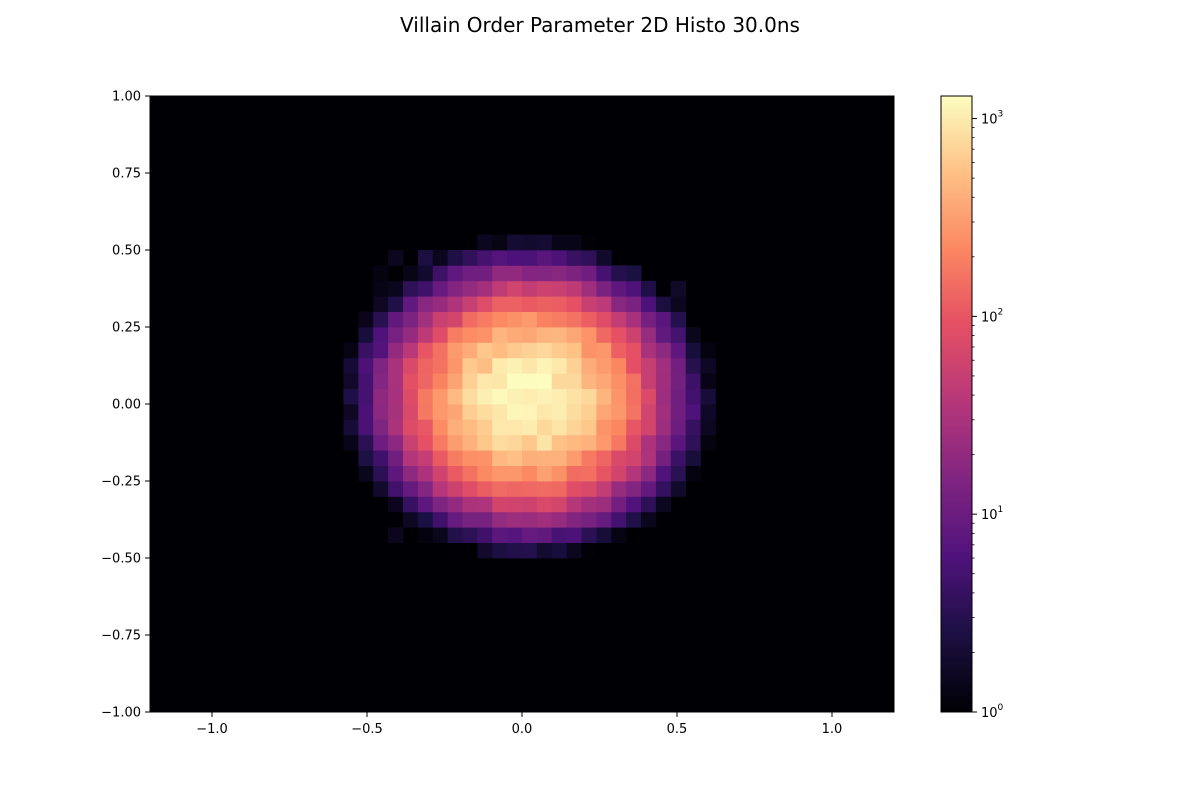  I want to click on heatmap-cells, so click(529, 396).